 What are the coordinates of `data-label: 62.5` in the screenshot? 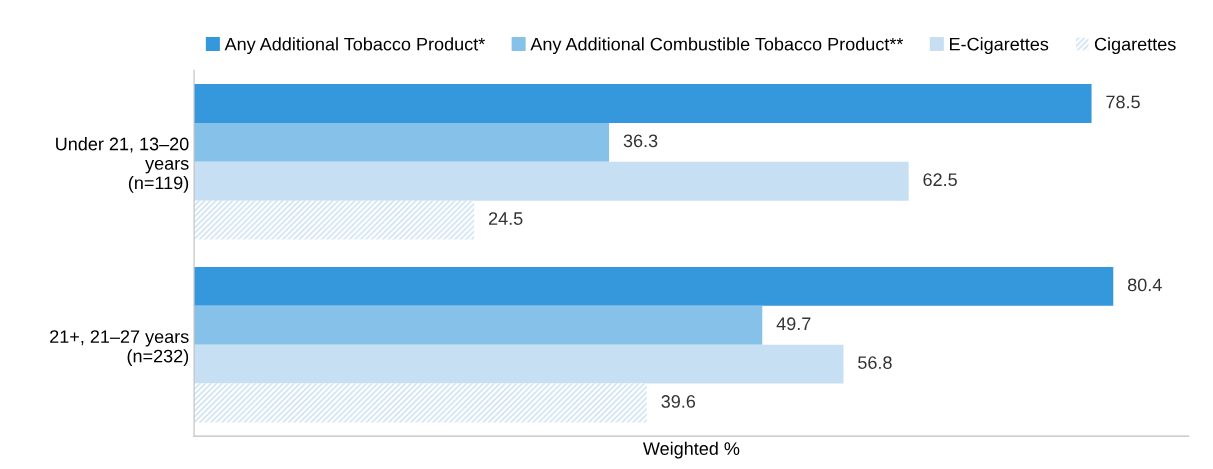 It's located at (940, 180).